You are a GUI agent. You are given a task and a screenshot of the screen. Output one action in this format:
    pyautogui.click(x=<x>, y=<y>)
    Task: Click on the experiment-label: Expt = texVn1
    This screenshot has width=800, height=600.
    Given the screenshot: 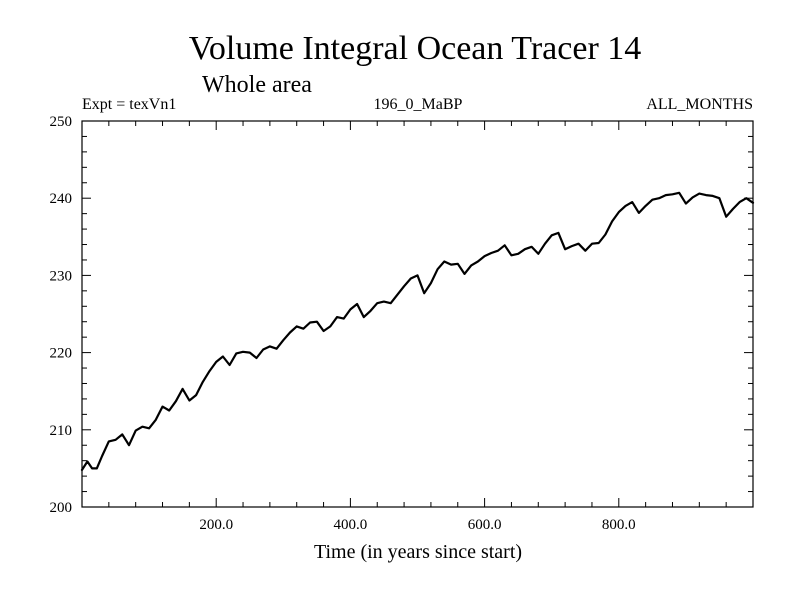 What is the action you would take?
    pyautogui.click(x=129, y=104)
    